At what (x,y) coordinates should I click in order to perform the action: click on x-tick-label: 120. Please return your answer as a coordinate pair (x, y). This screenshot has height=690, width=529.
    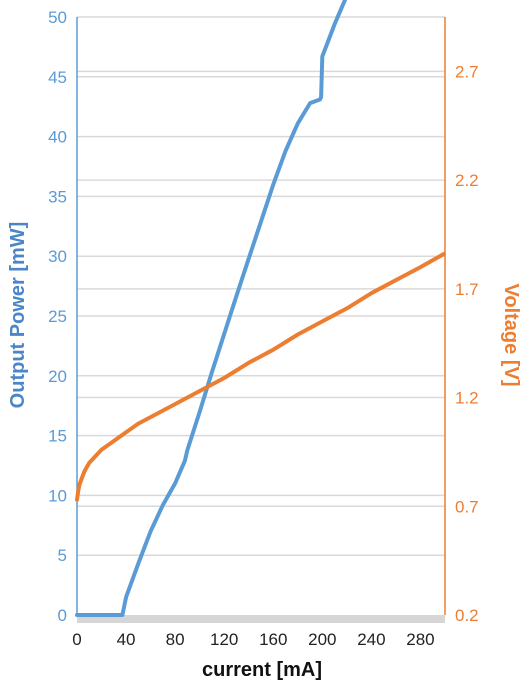
    Looking at the image, I should click on (224, 639).